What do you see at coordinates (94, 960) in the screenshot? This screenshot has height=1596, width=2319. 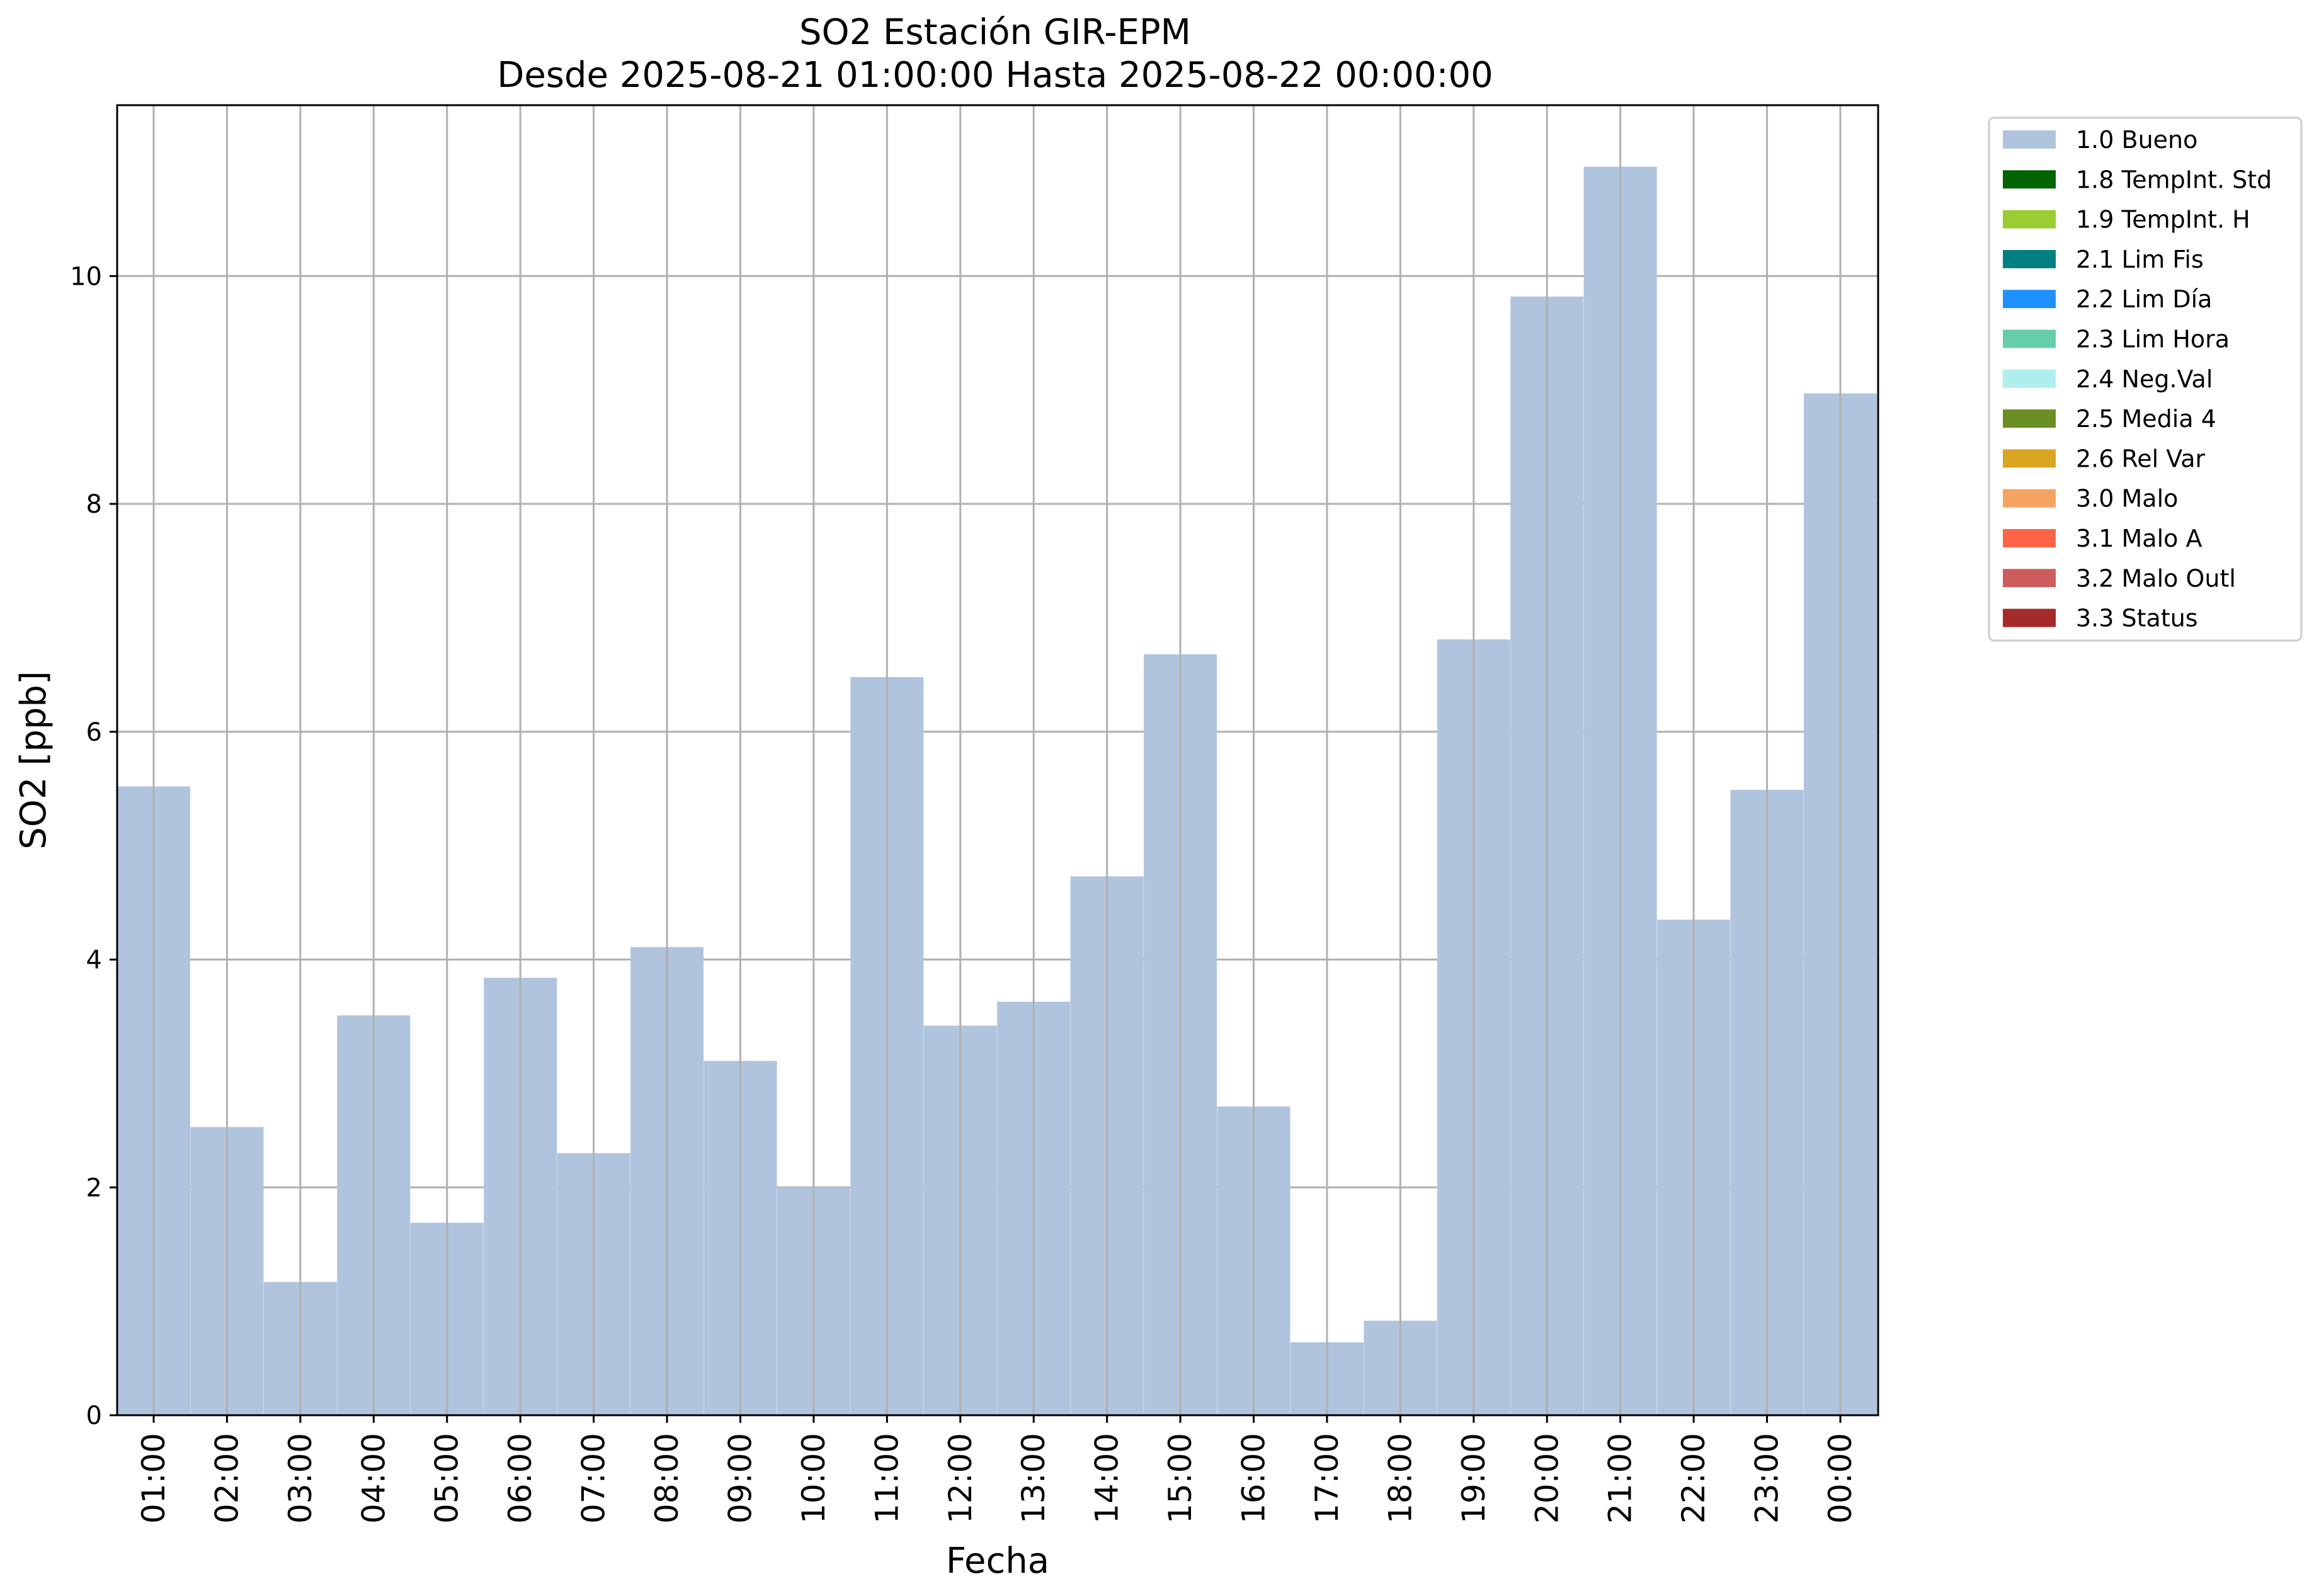 I see `y-tick-label: 4` at bounding box center [94, 960].